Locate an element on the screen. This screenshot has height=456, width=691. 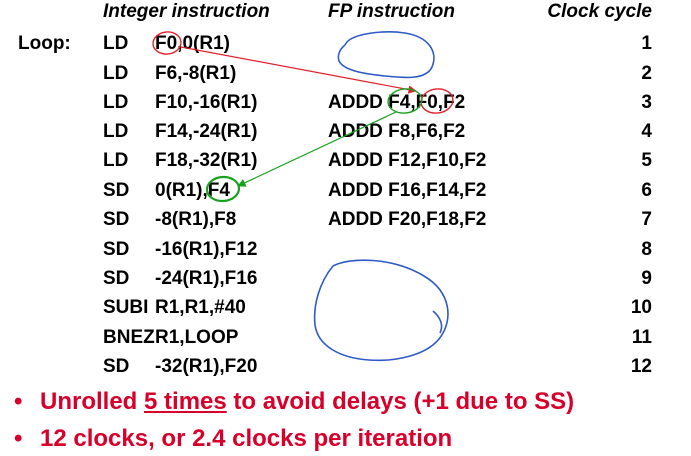
table-row: SD -8(R1),F8 ADDD F20,F18,F2 7 is located at coordinates (345, 224).